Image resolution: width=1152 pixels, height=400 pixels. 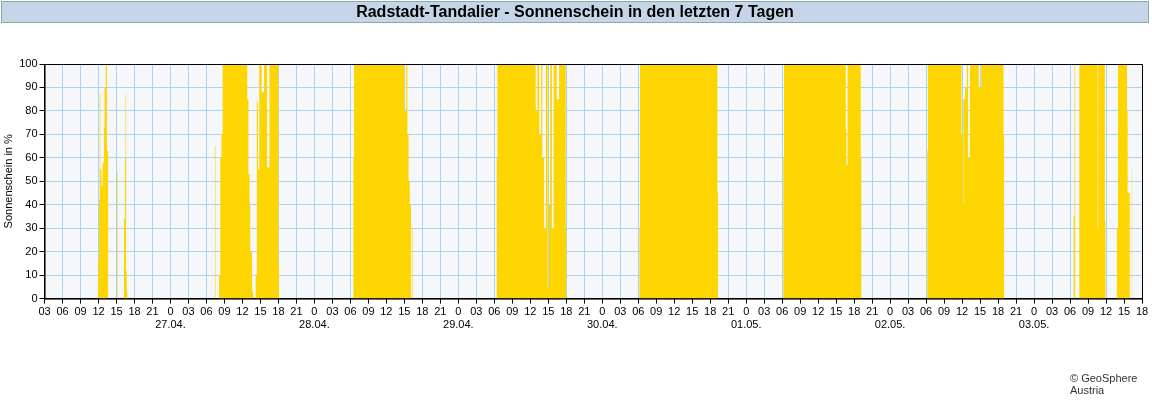 What do you see at coordinates (31, 180) in the screenshot?
I see `y-tick-label: 50` at bounding box center [31, 180].